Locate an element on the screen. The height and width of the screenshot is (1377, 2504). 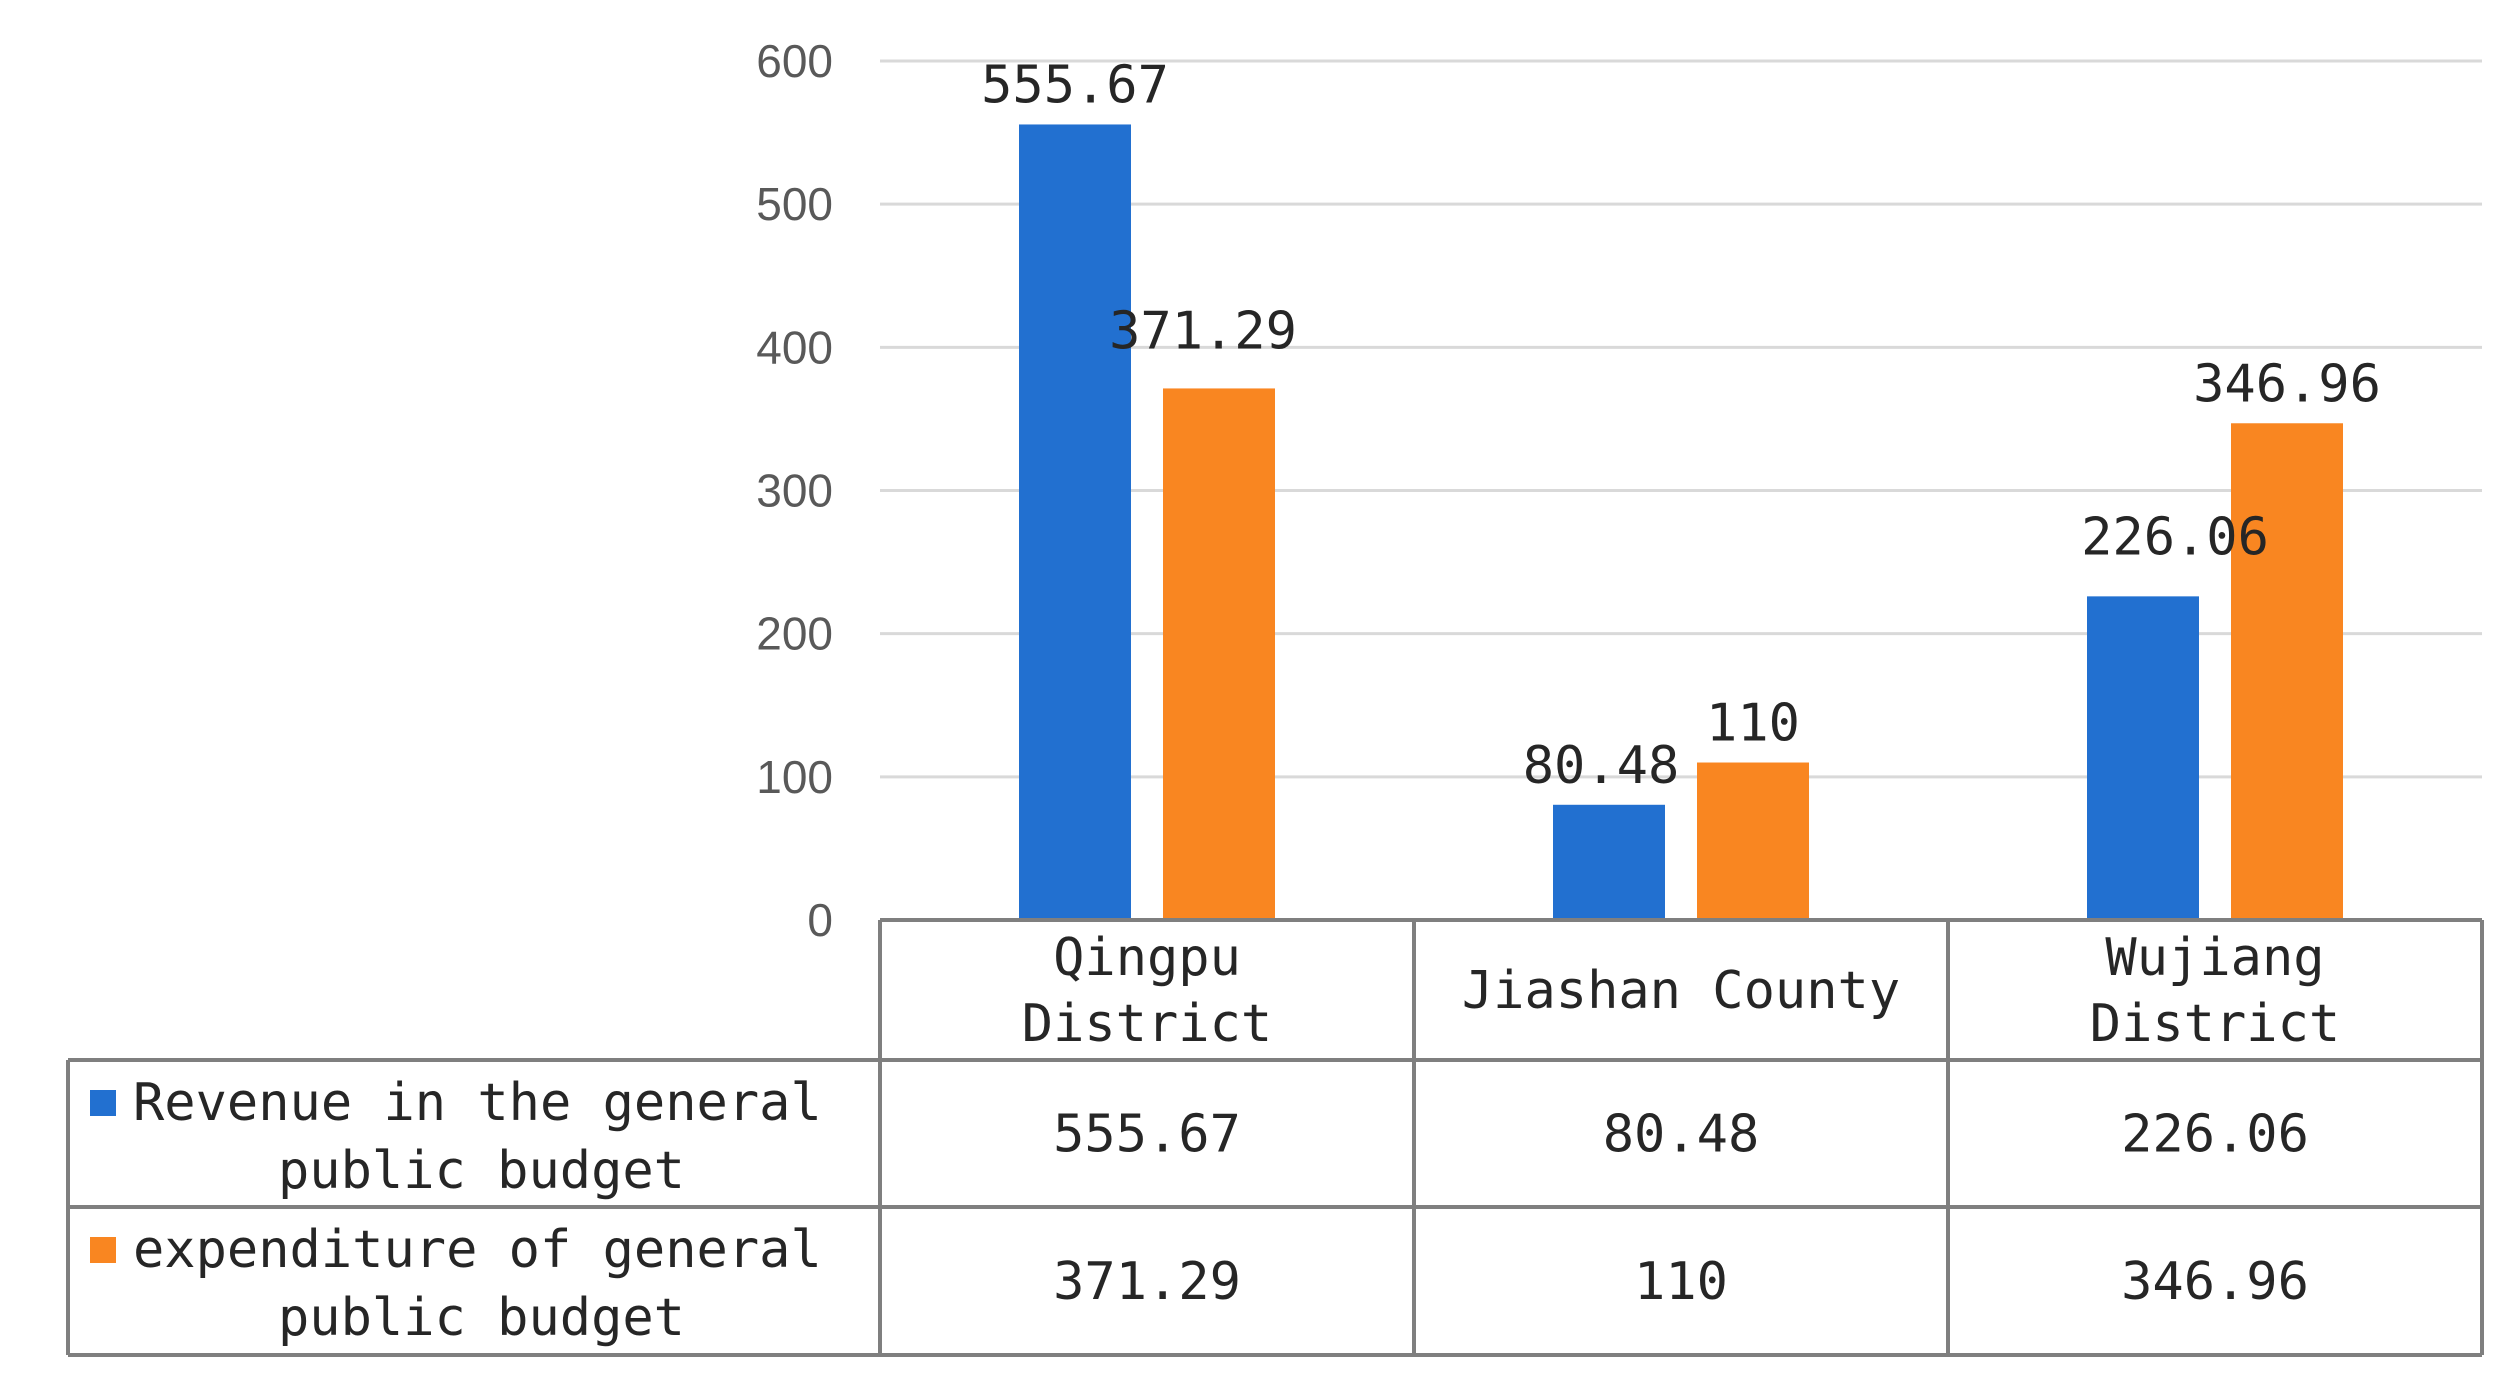
legend-label-series-2: public budget is located at coordinates (481, 1318).